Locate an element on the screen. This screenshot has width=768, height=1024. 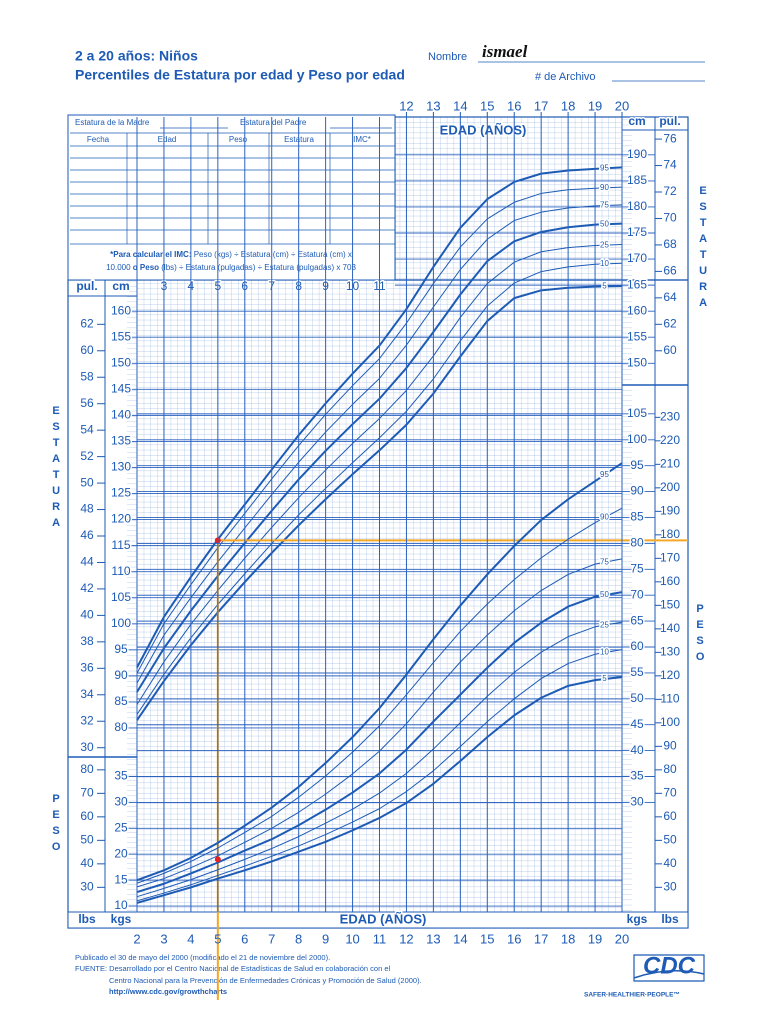
y-alt-tick-label: 60 is located at coordinates (87, 350).